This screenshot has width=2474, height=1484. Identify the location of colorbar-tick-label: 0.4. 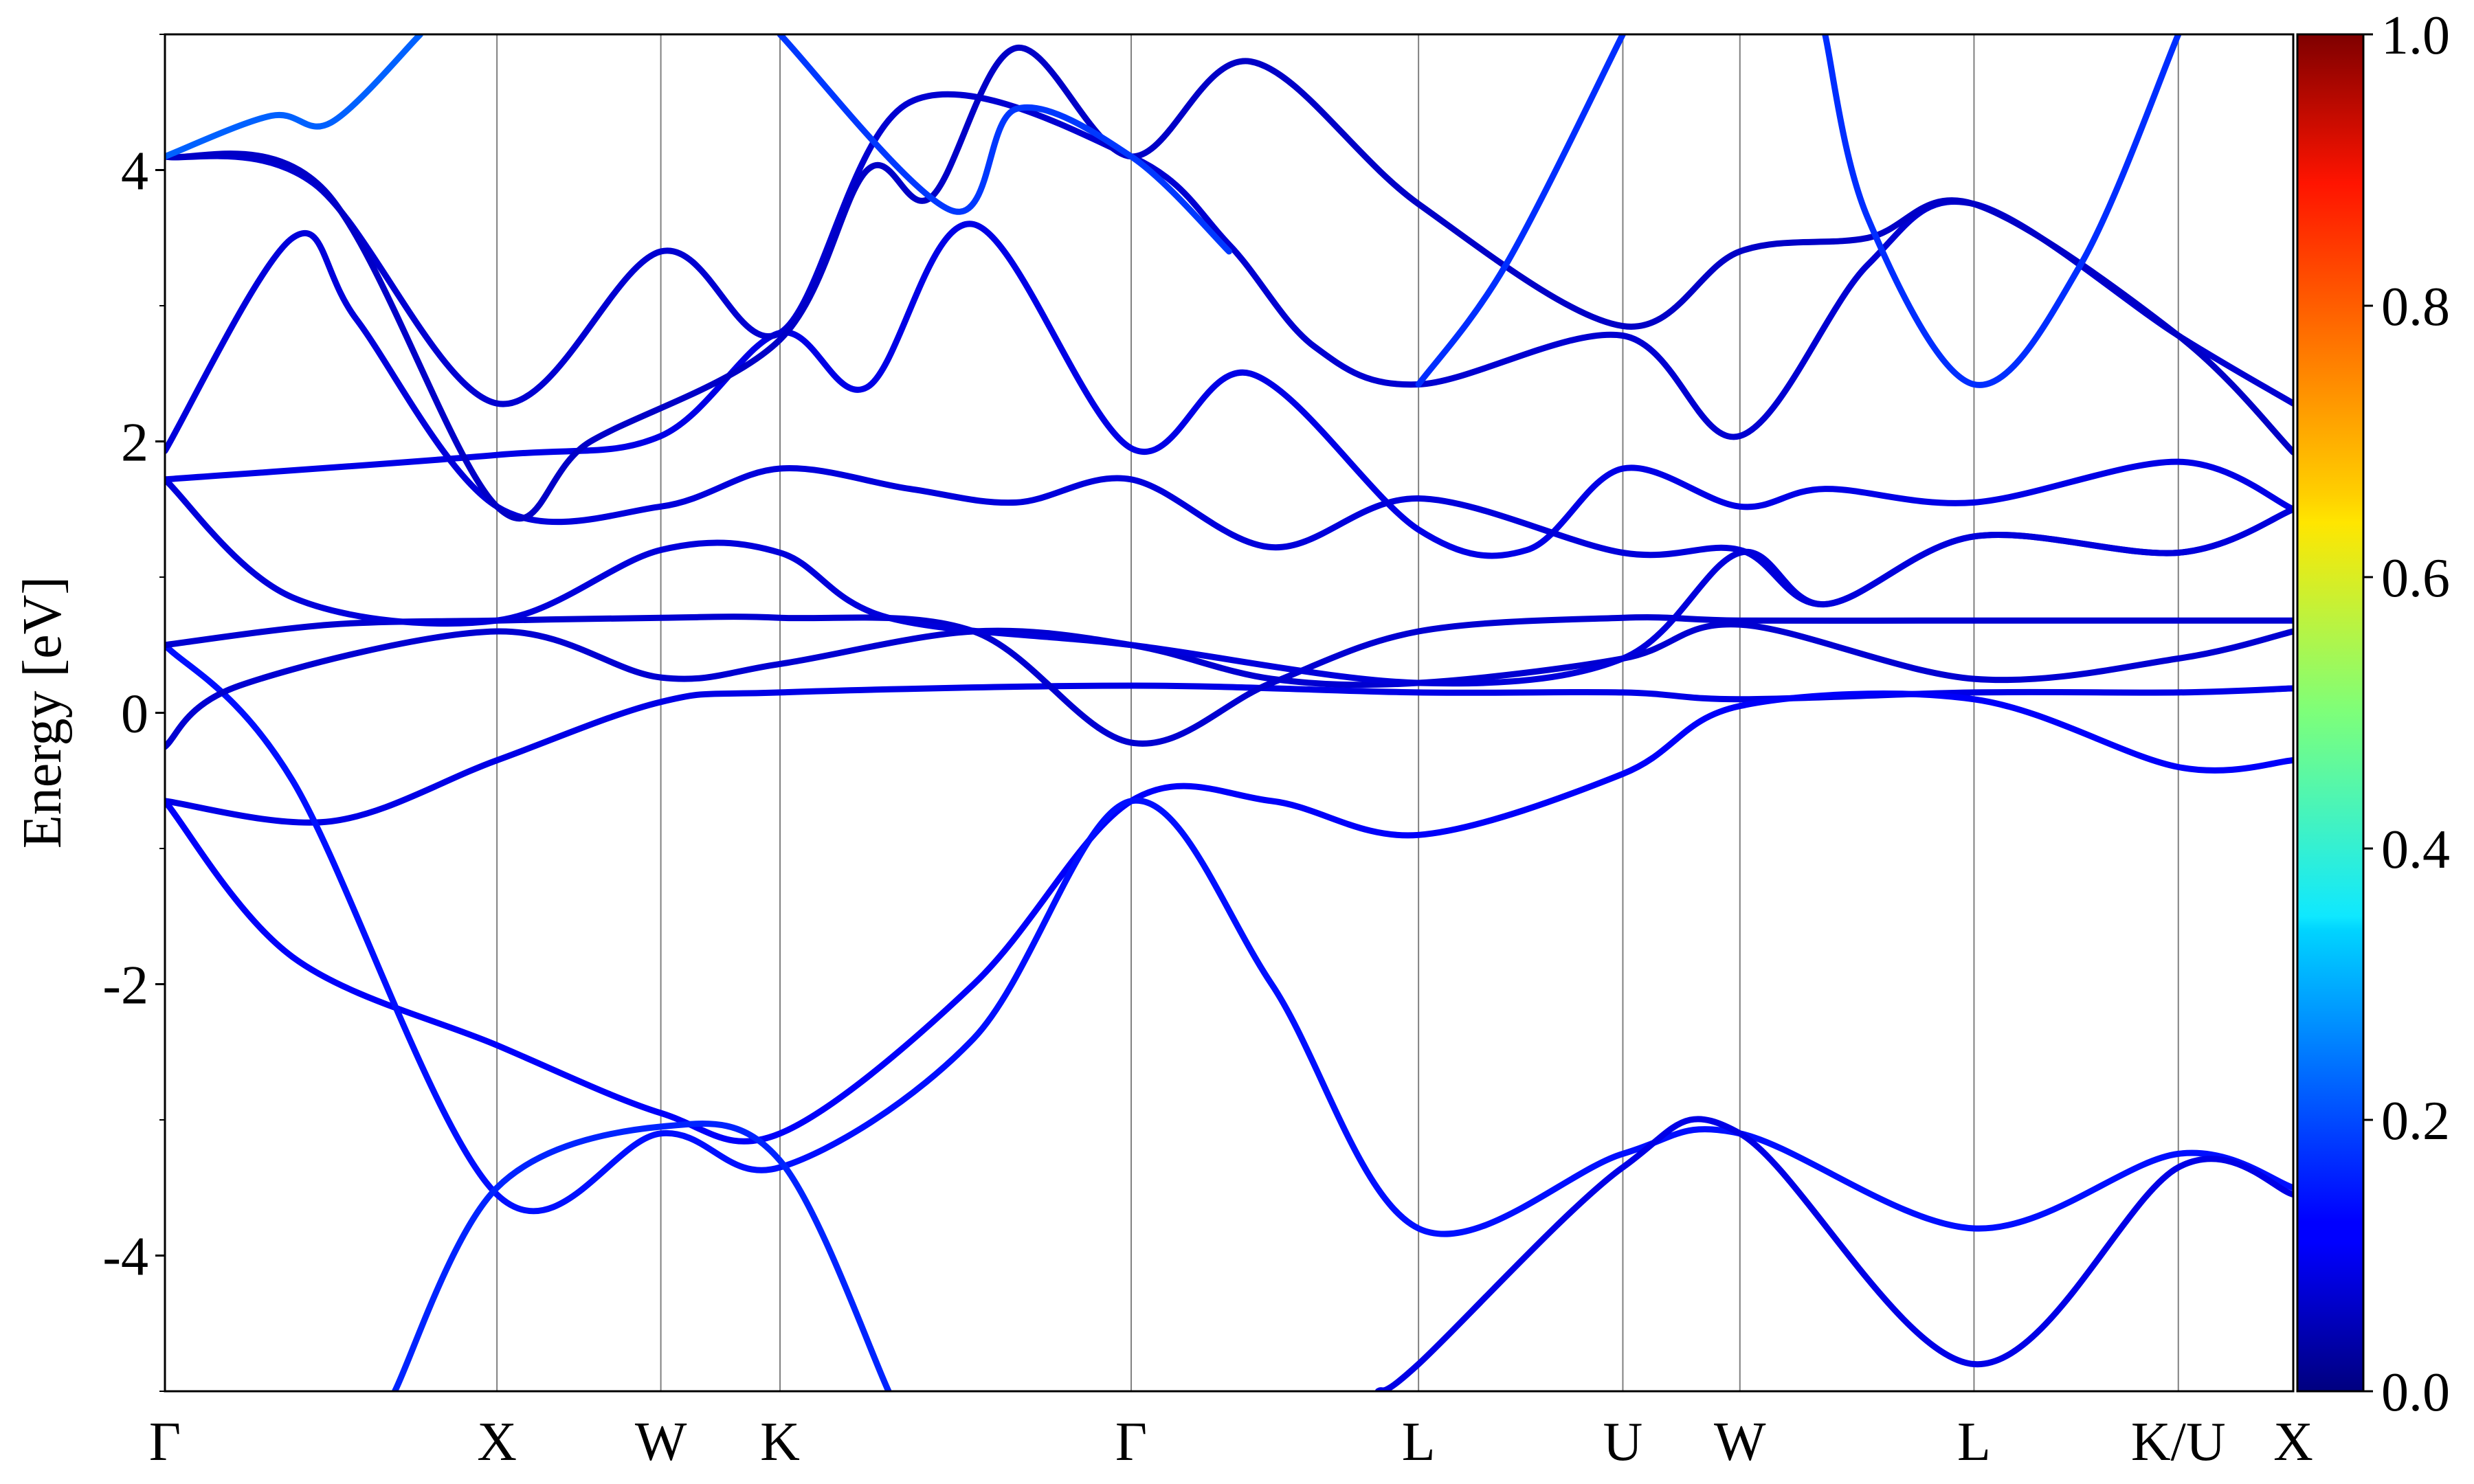
(2415, 850).